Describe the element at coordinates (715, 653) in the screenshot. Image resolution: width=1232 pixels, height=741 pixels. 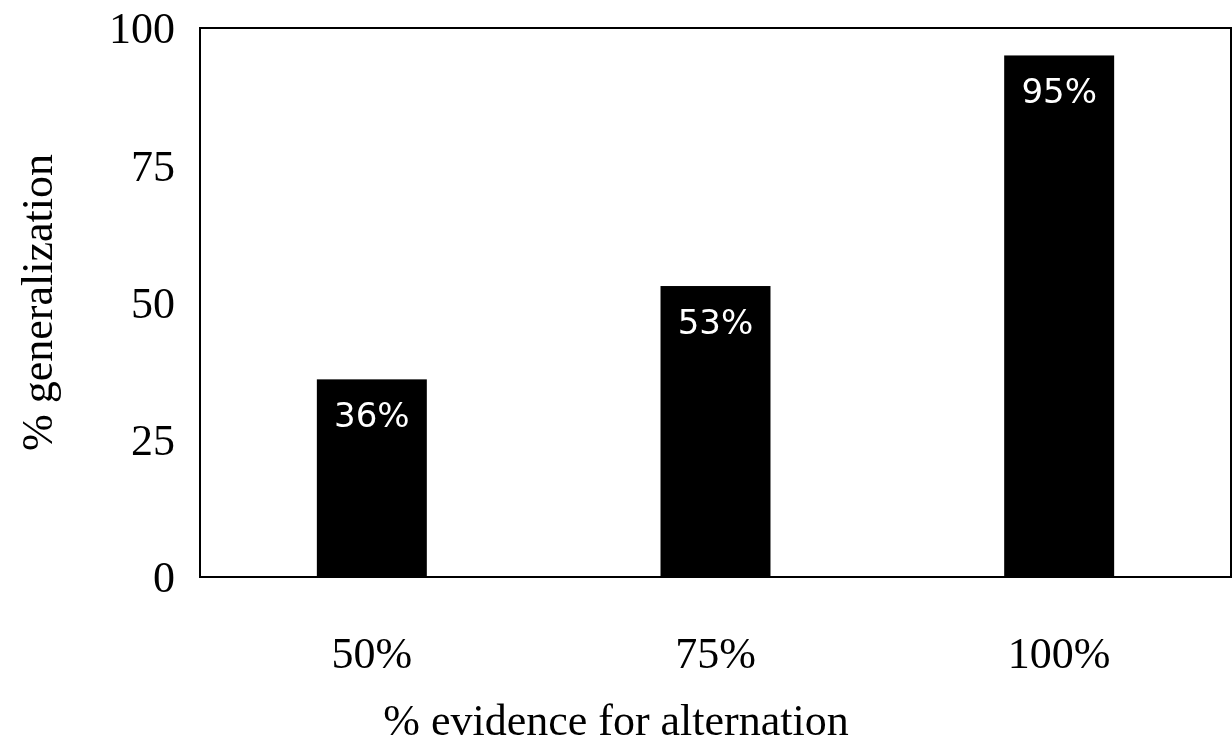
I see `x-tick-label: 75%` at that location.